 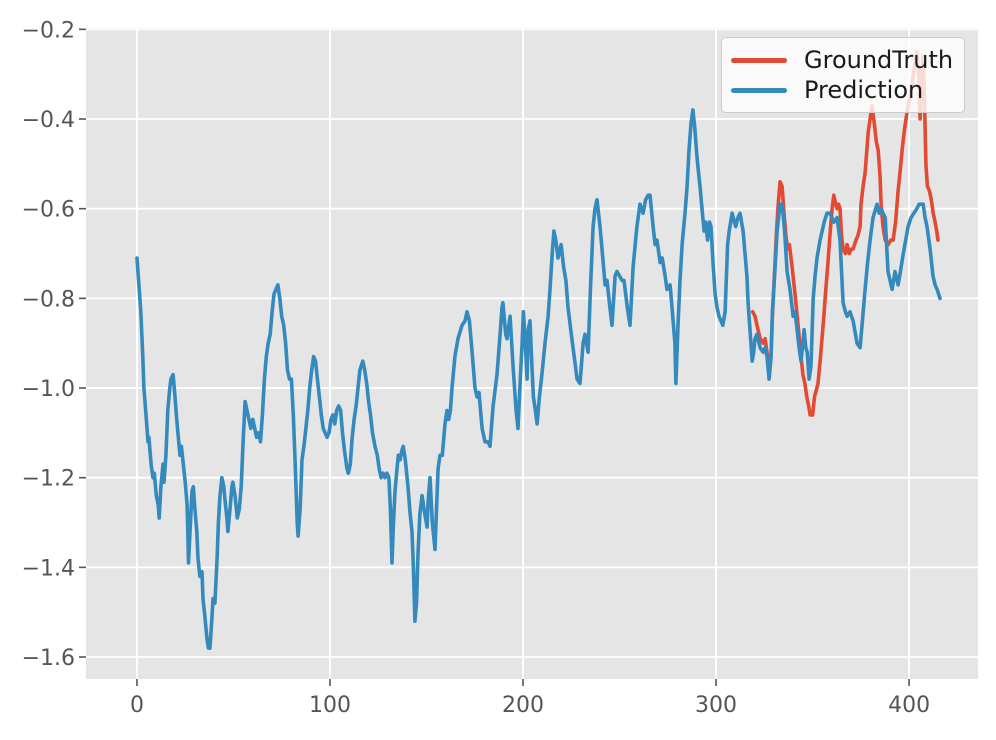 I want to click on legend-item-groundtruth: GroundTruth, so click(x=843, y=60).